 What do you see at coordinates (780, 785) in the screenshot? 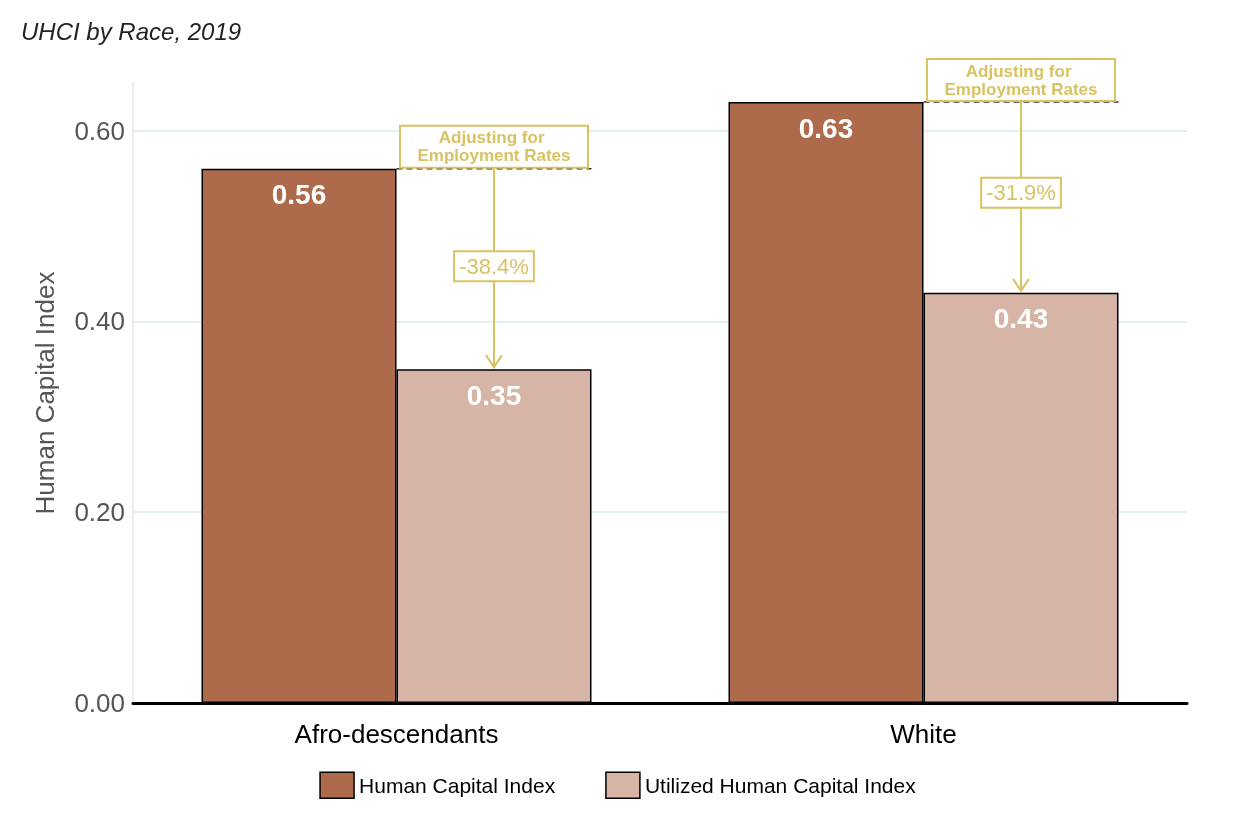
I see `legend-label: Utilized Human Capital Index` at bounding box center [780, 785].